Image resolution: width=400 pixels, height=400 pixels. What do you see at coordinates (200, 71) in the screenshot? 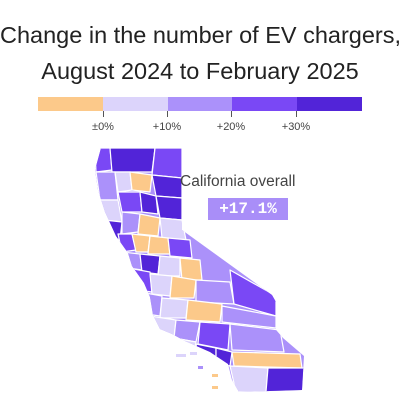
I see `chart-title-line-2: August 2024 to February 2025` at bounding box center [200, 71].